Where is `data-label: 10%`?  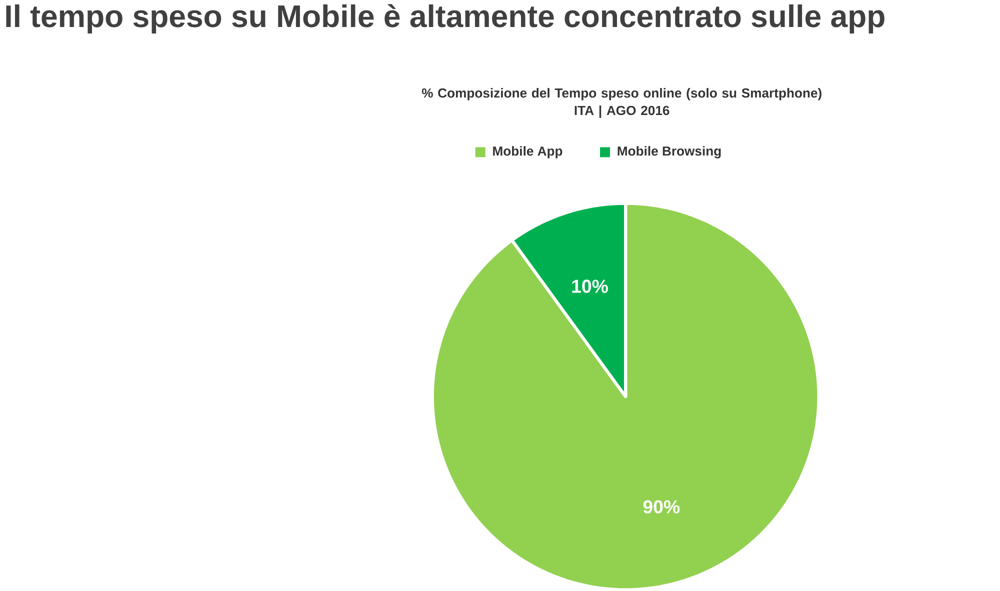 data-label: 10% is located at coordinates (590, 286).